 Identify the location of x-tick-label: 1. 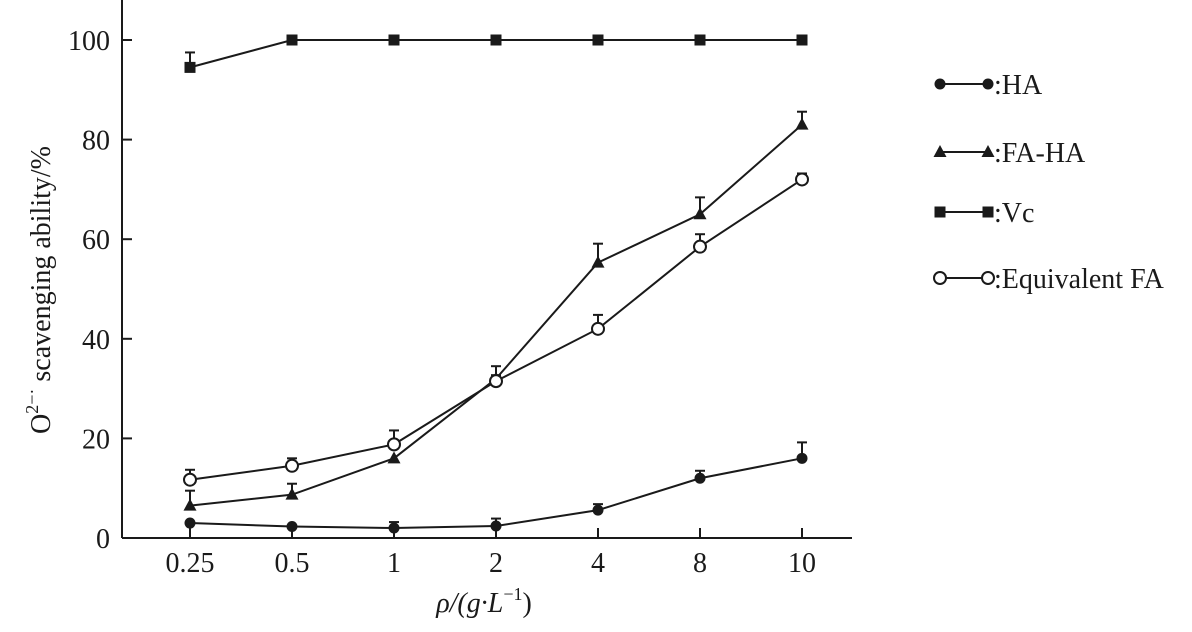
(394, 563).